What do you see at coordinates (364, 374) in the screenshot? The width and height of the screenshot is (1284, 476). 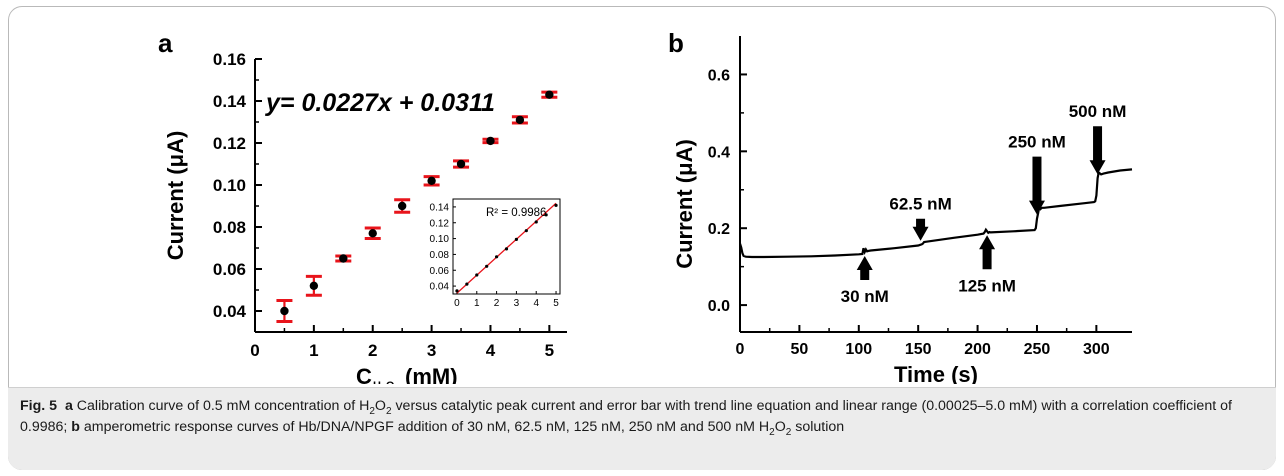 I see `x-axis-label-main: C` at bounding box center [364, 374].